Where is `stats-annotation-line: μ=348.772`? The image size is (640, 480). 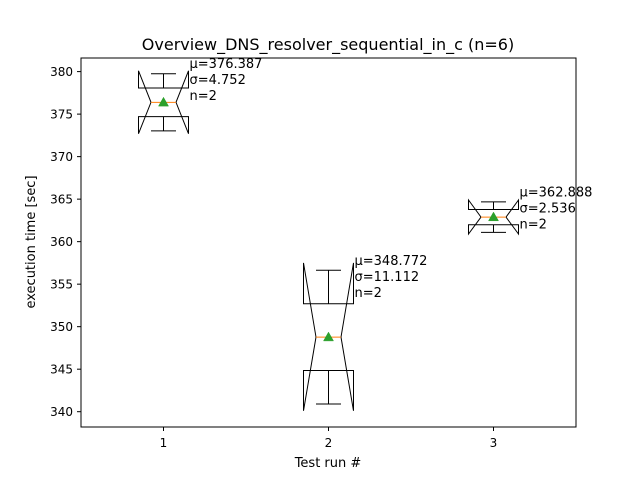 stats-annotation-line: μ=348.772 is located at coordinates (391, 261).